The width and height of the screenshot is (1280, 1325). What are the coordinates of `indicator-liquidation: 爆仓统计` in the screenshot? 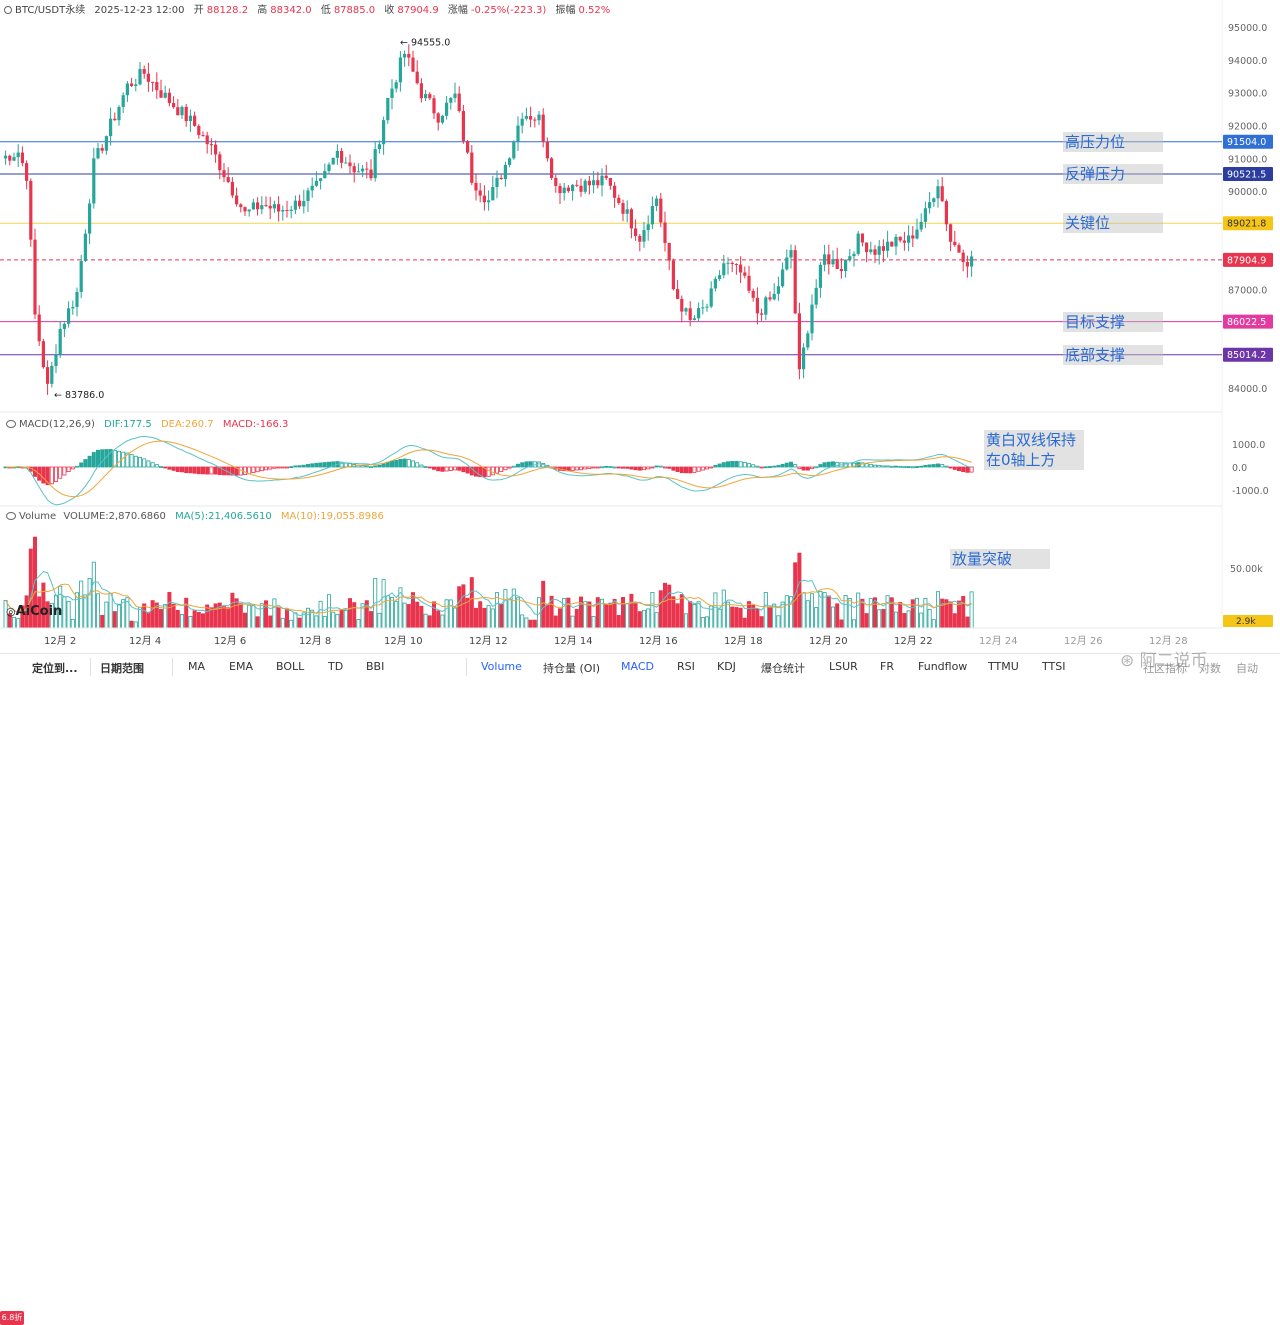 It's located at (783, 668).